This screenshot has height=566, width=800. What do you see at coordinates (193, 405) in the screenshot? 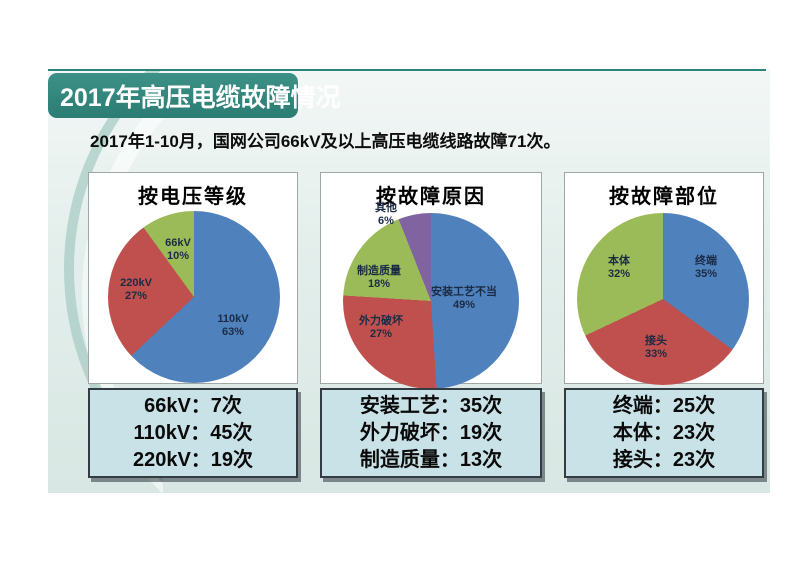
I see `summary-line: 66kV：7次` at bounding box center [193, 405].